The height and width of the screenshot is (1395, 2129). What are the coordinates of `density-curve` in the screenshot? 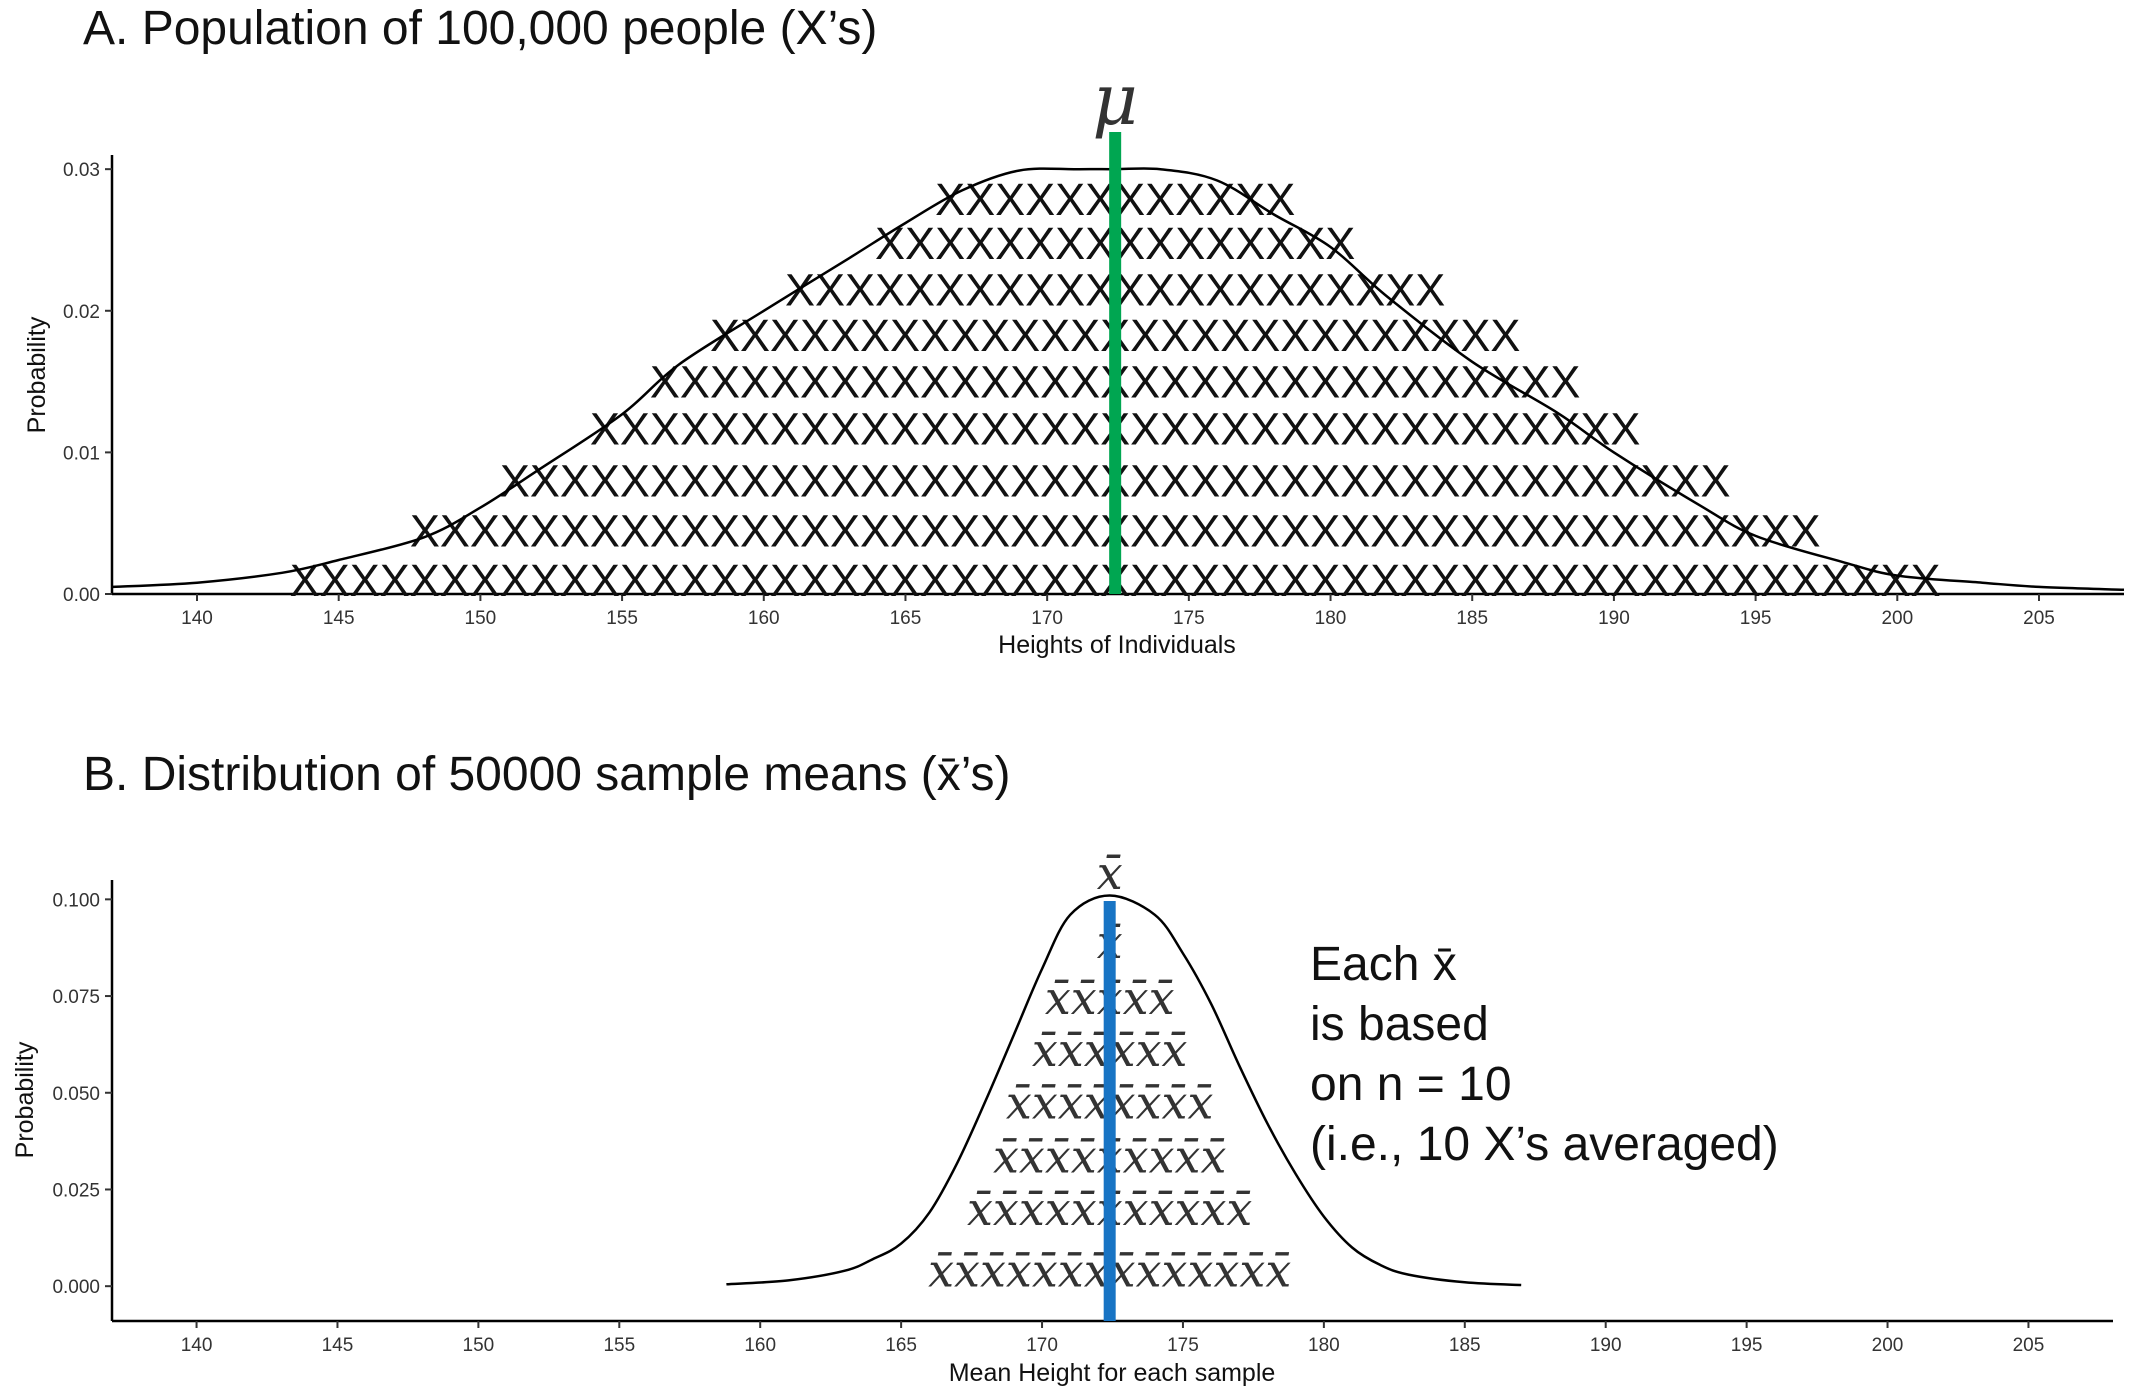 It's located at (1124, 1090).